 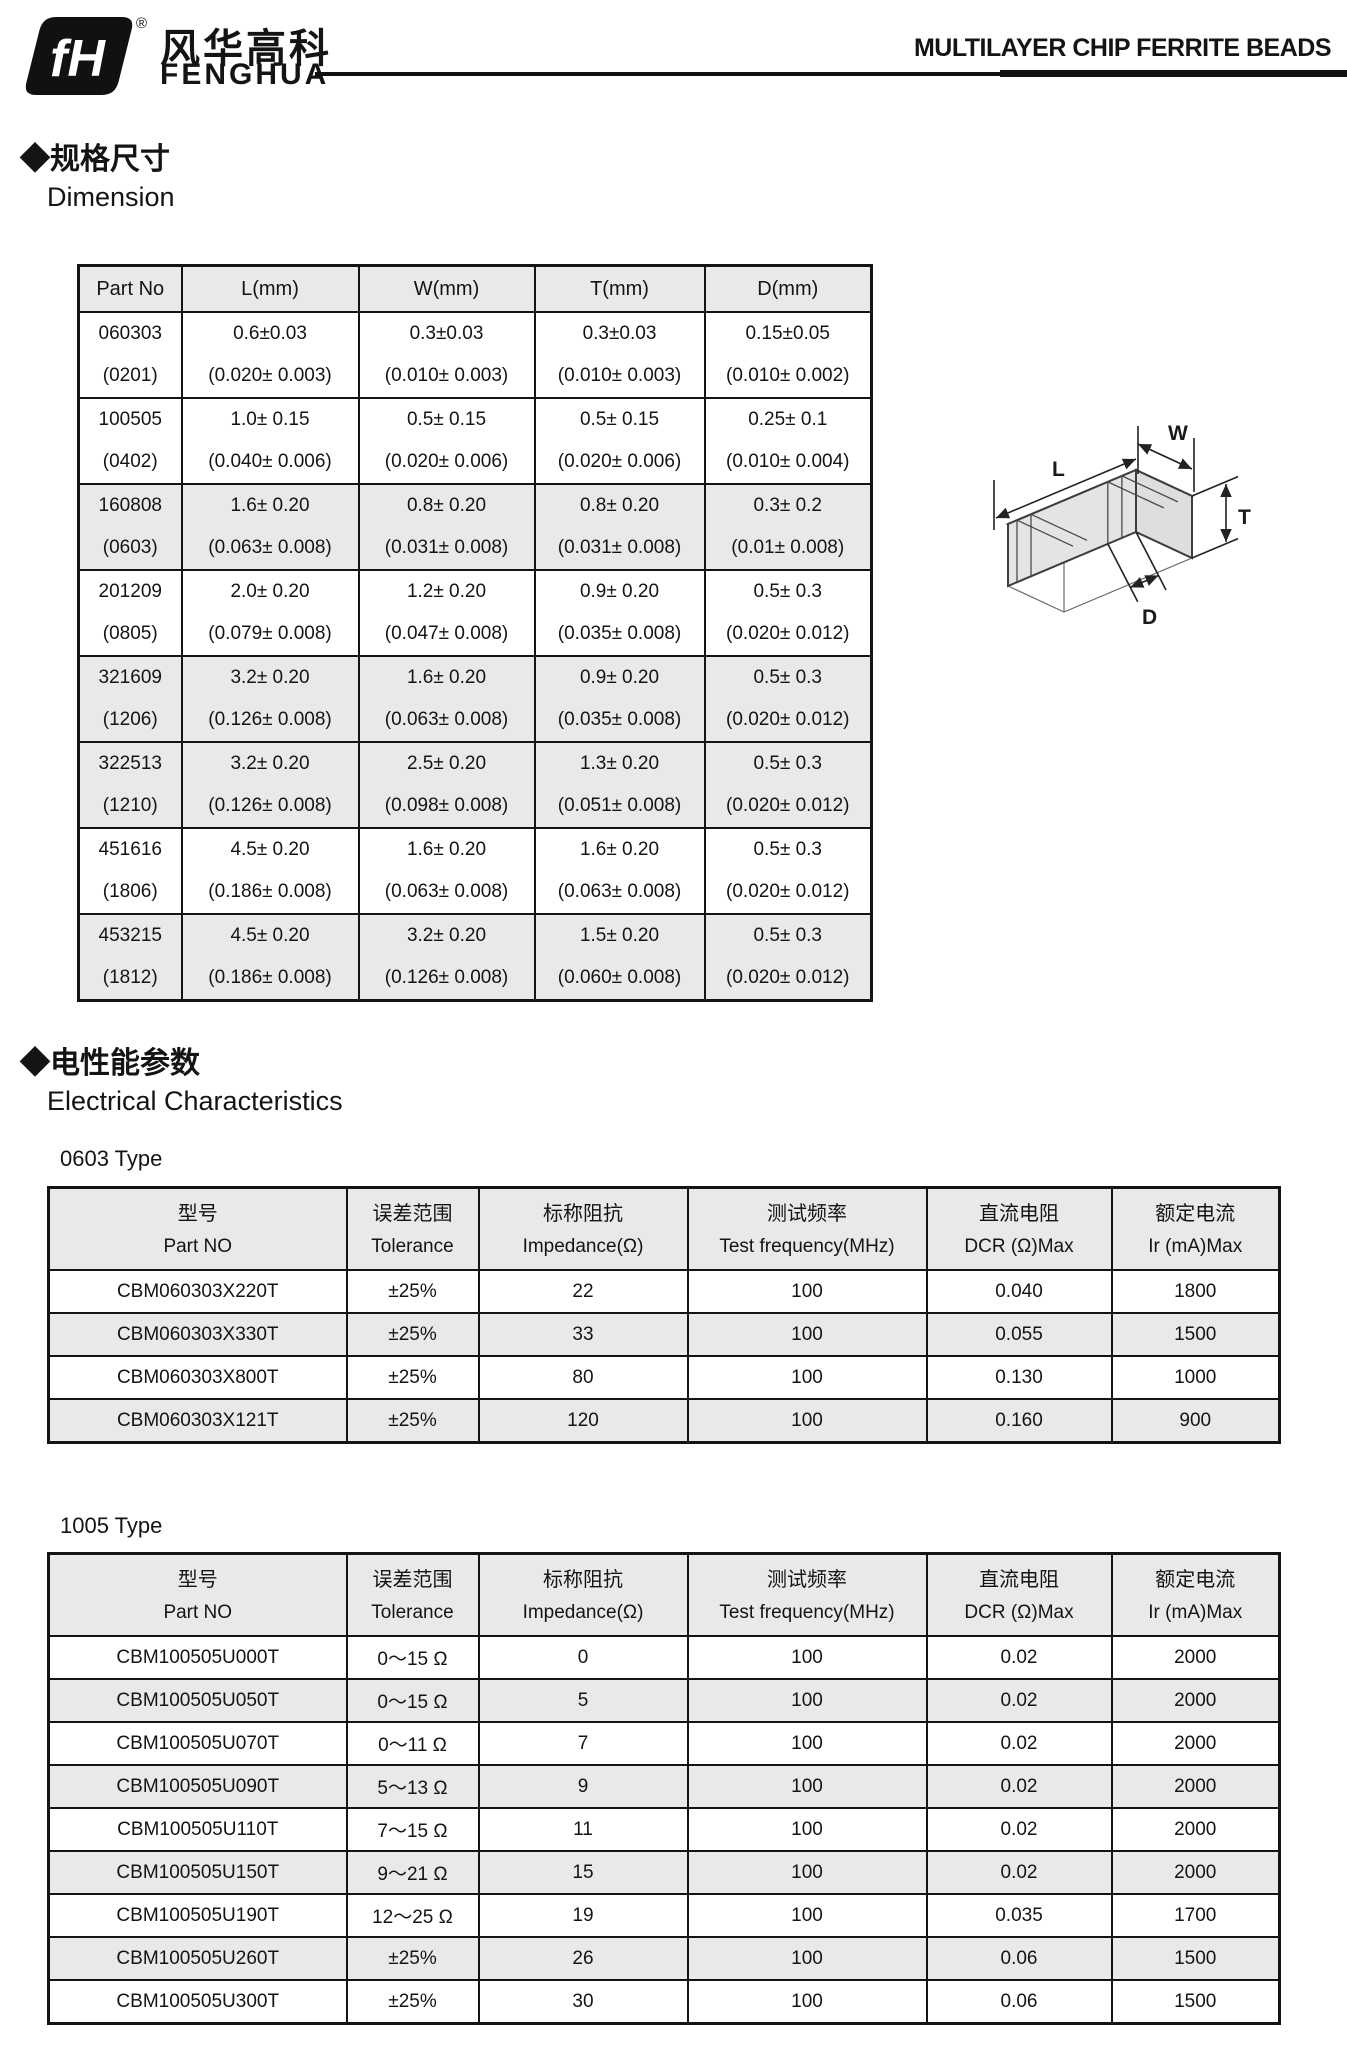 What do you see at coordinates (270, 591) in the screenshot?
I see `value-line: 2.0± 0.20` at bounding box center [270, 591].